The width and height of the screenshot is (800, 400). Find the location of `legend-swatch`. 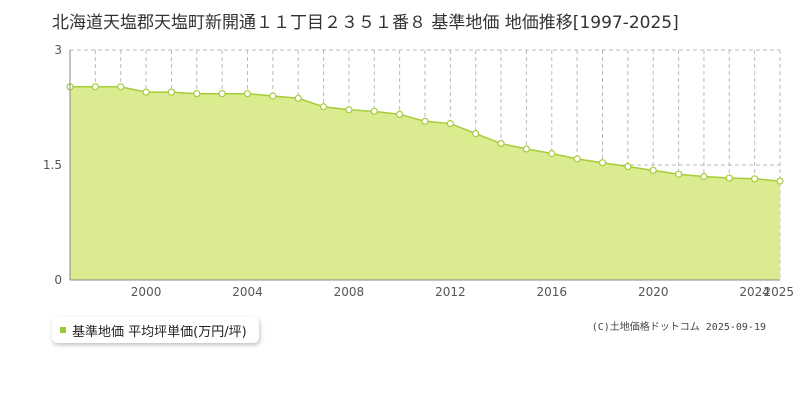

legend-swatch is located at coordinates (63, 330).